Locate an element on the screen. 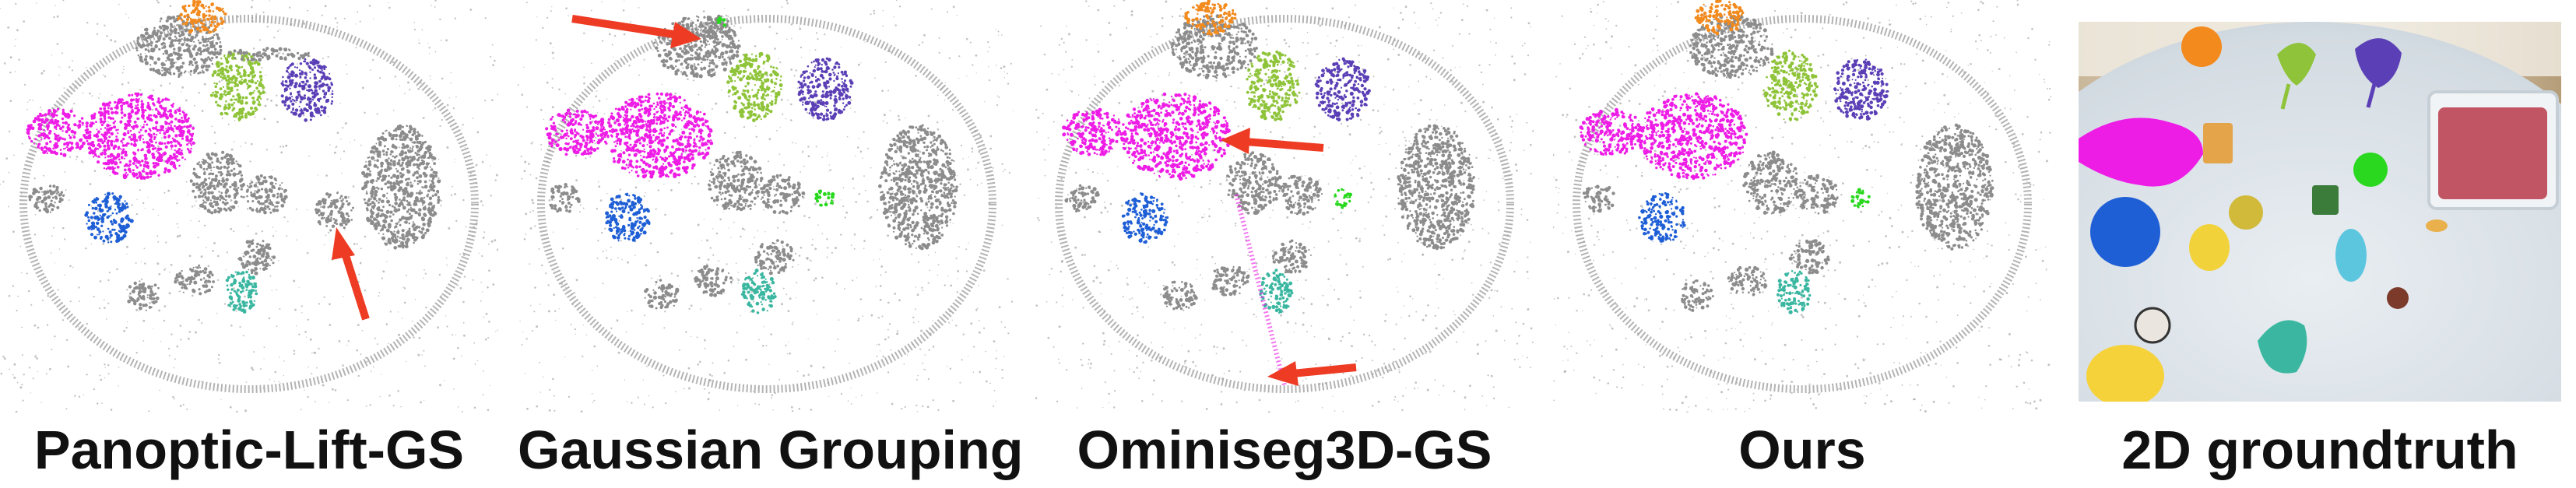 This screenshot has width=2576, height=488. gt-segment-magenta is located at coordinates (2141, 152).